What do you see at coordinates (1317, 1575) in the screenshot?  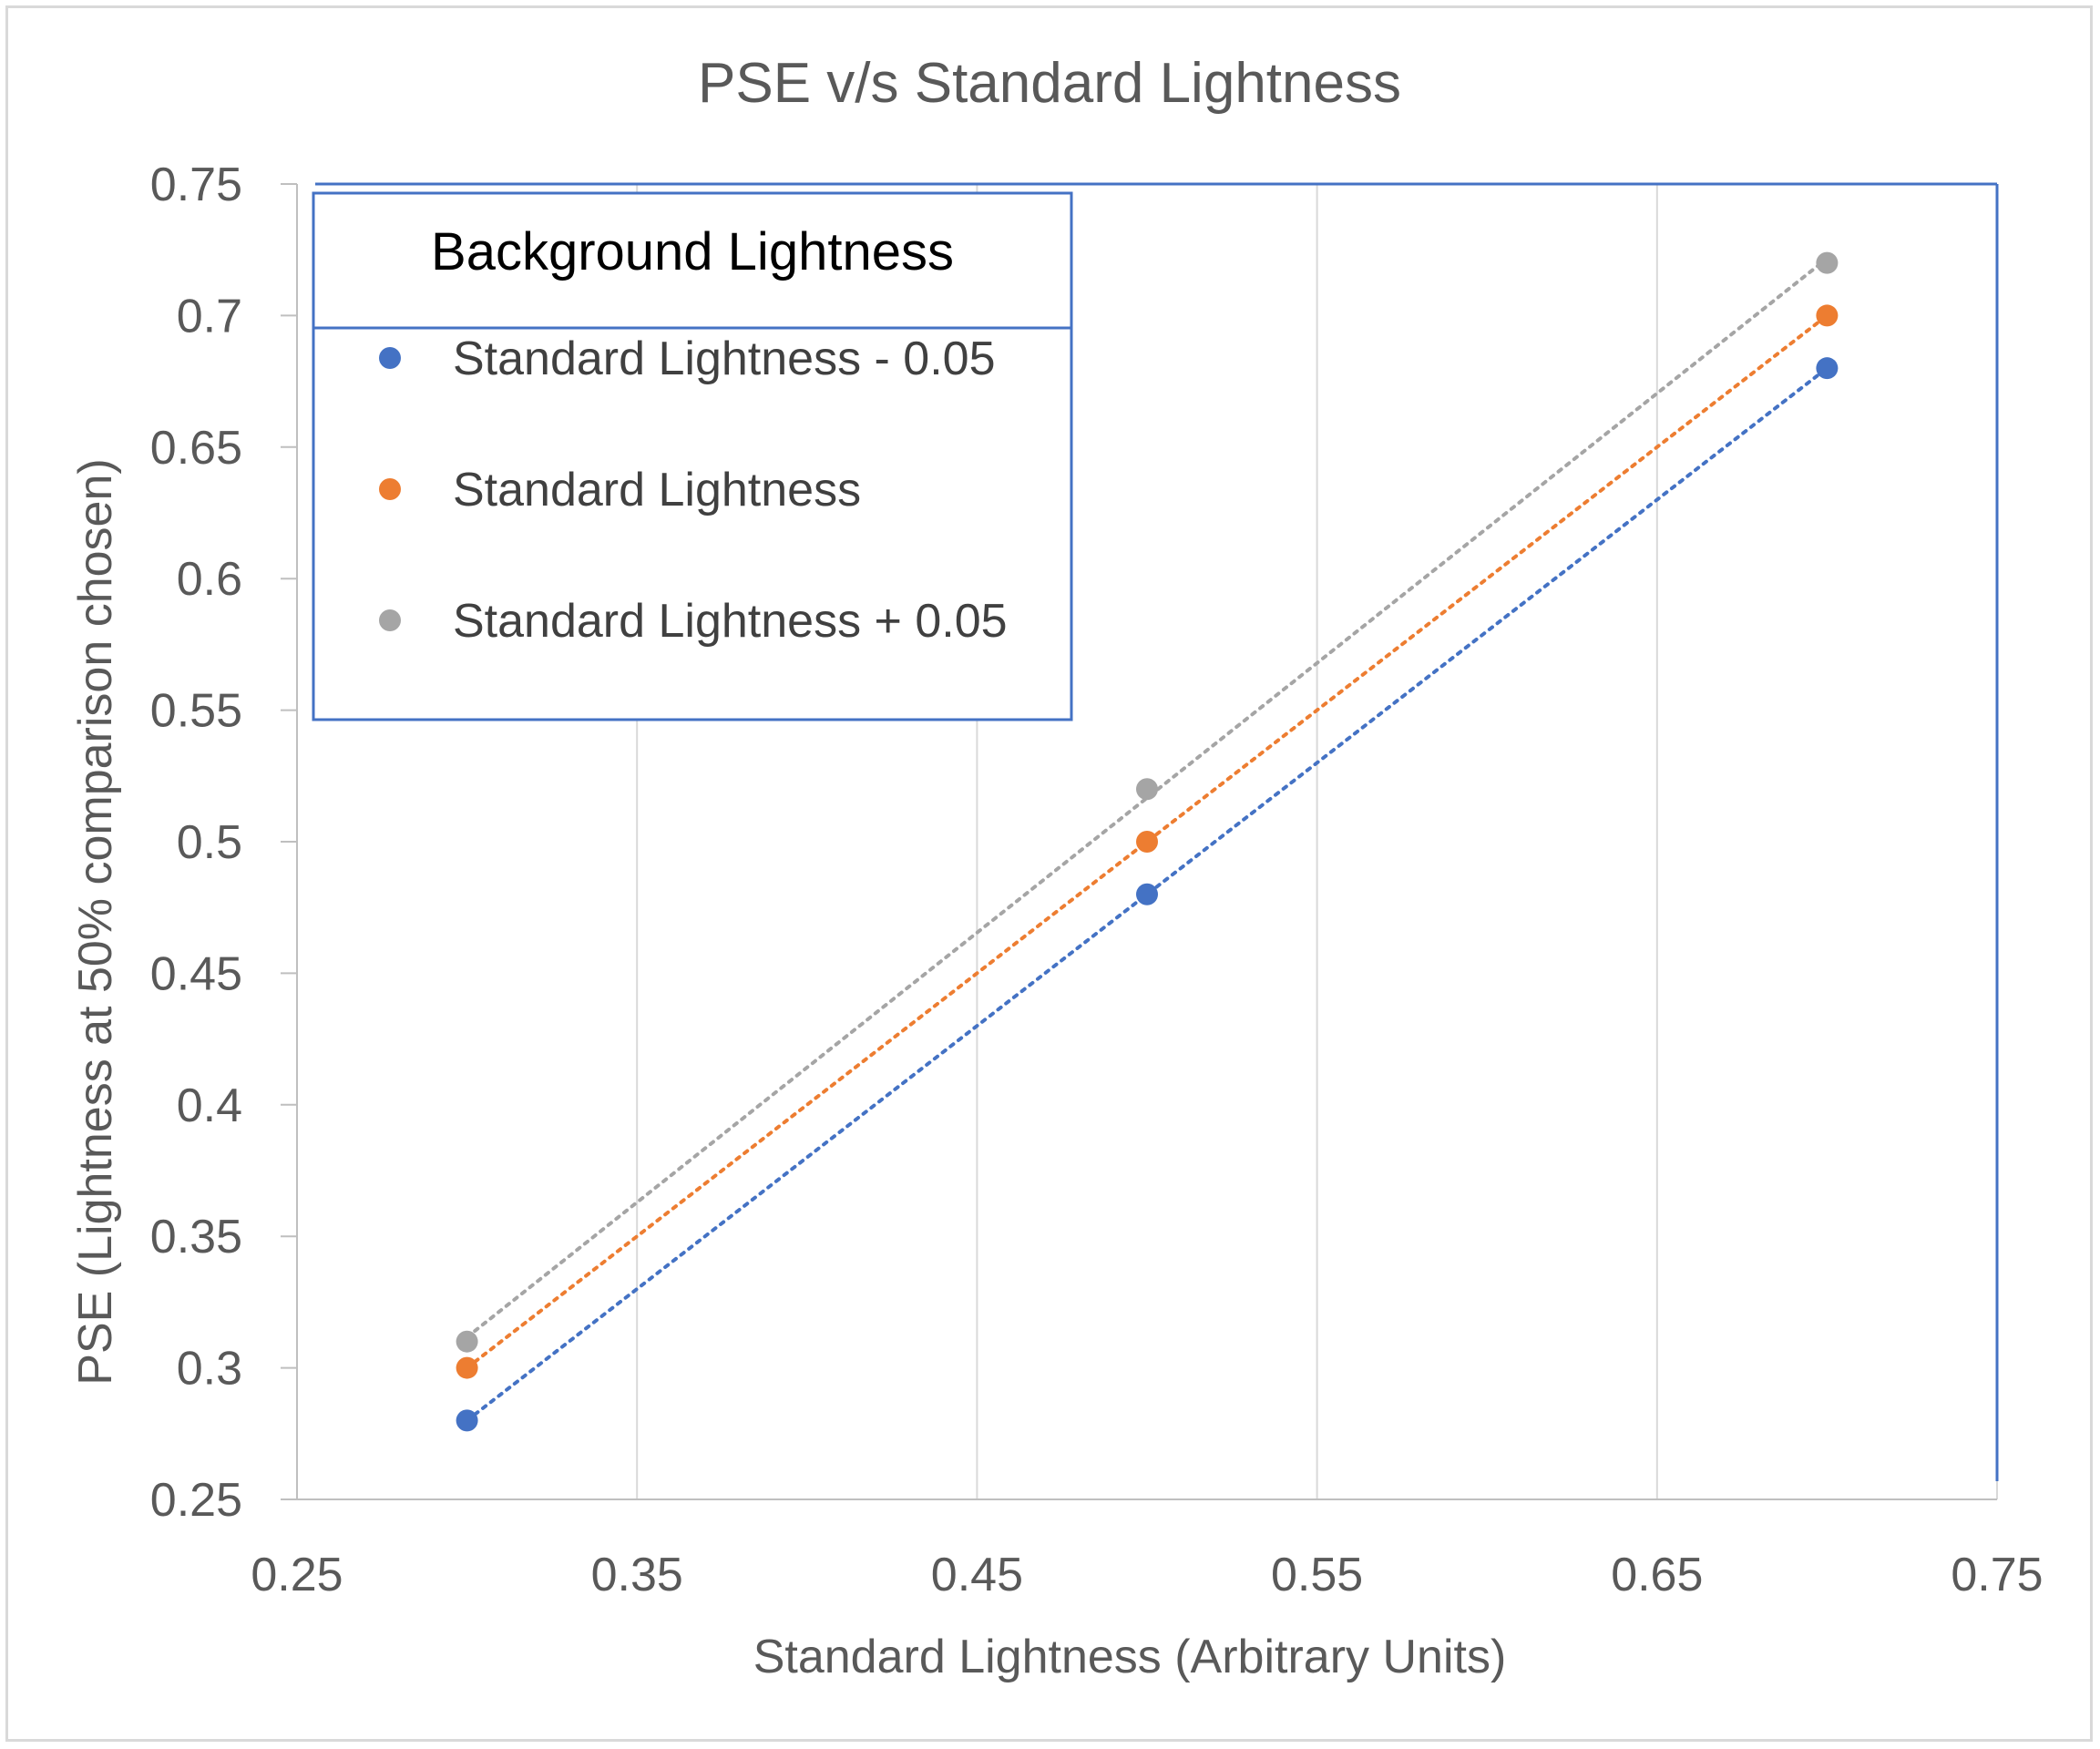 I see `x-tick-label: 0.55` at bounding box center [1317, 1575].